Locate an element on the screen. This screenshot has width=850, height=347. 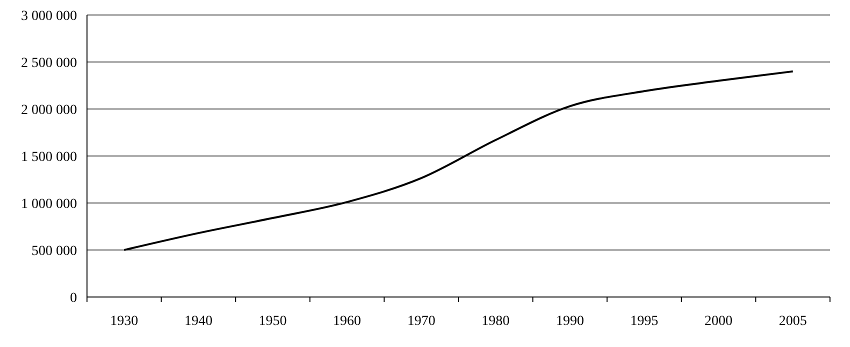
x-tick-label: 1970 is located at coordinates (421, 321).